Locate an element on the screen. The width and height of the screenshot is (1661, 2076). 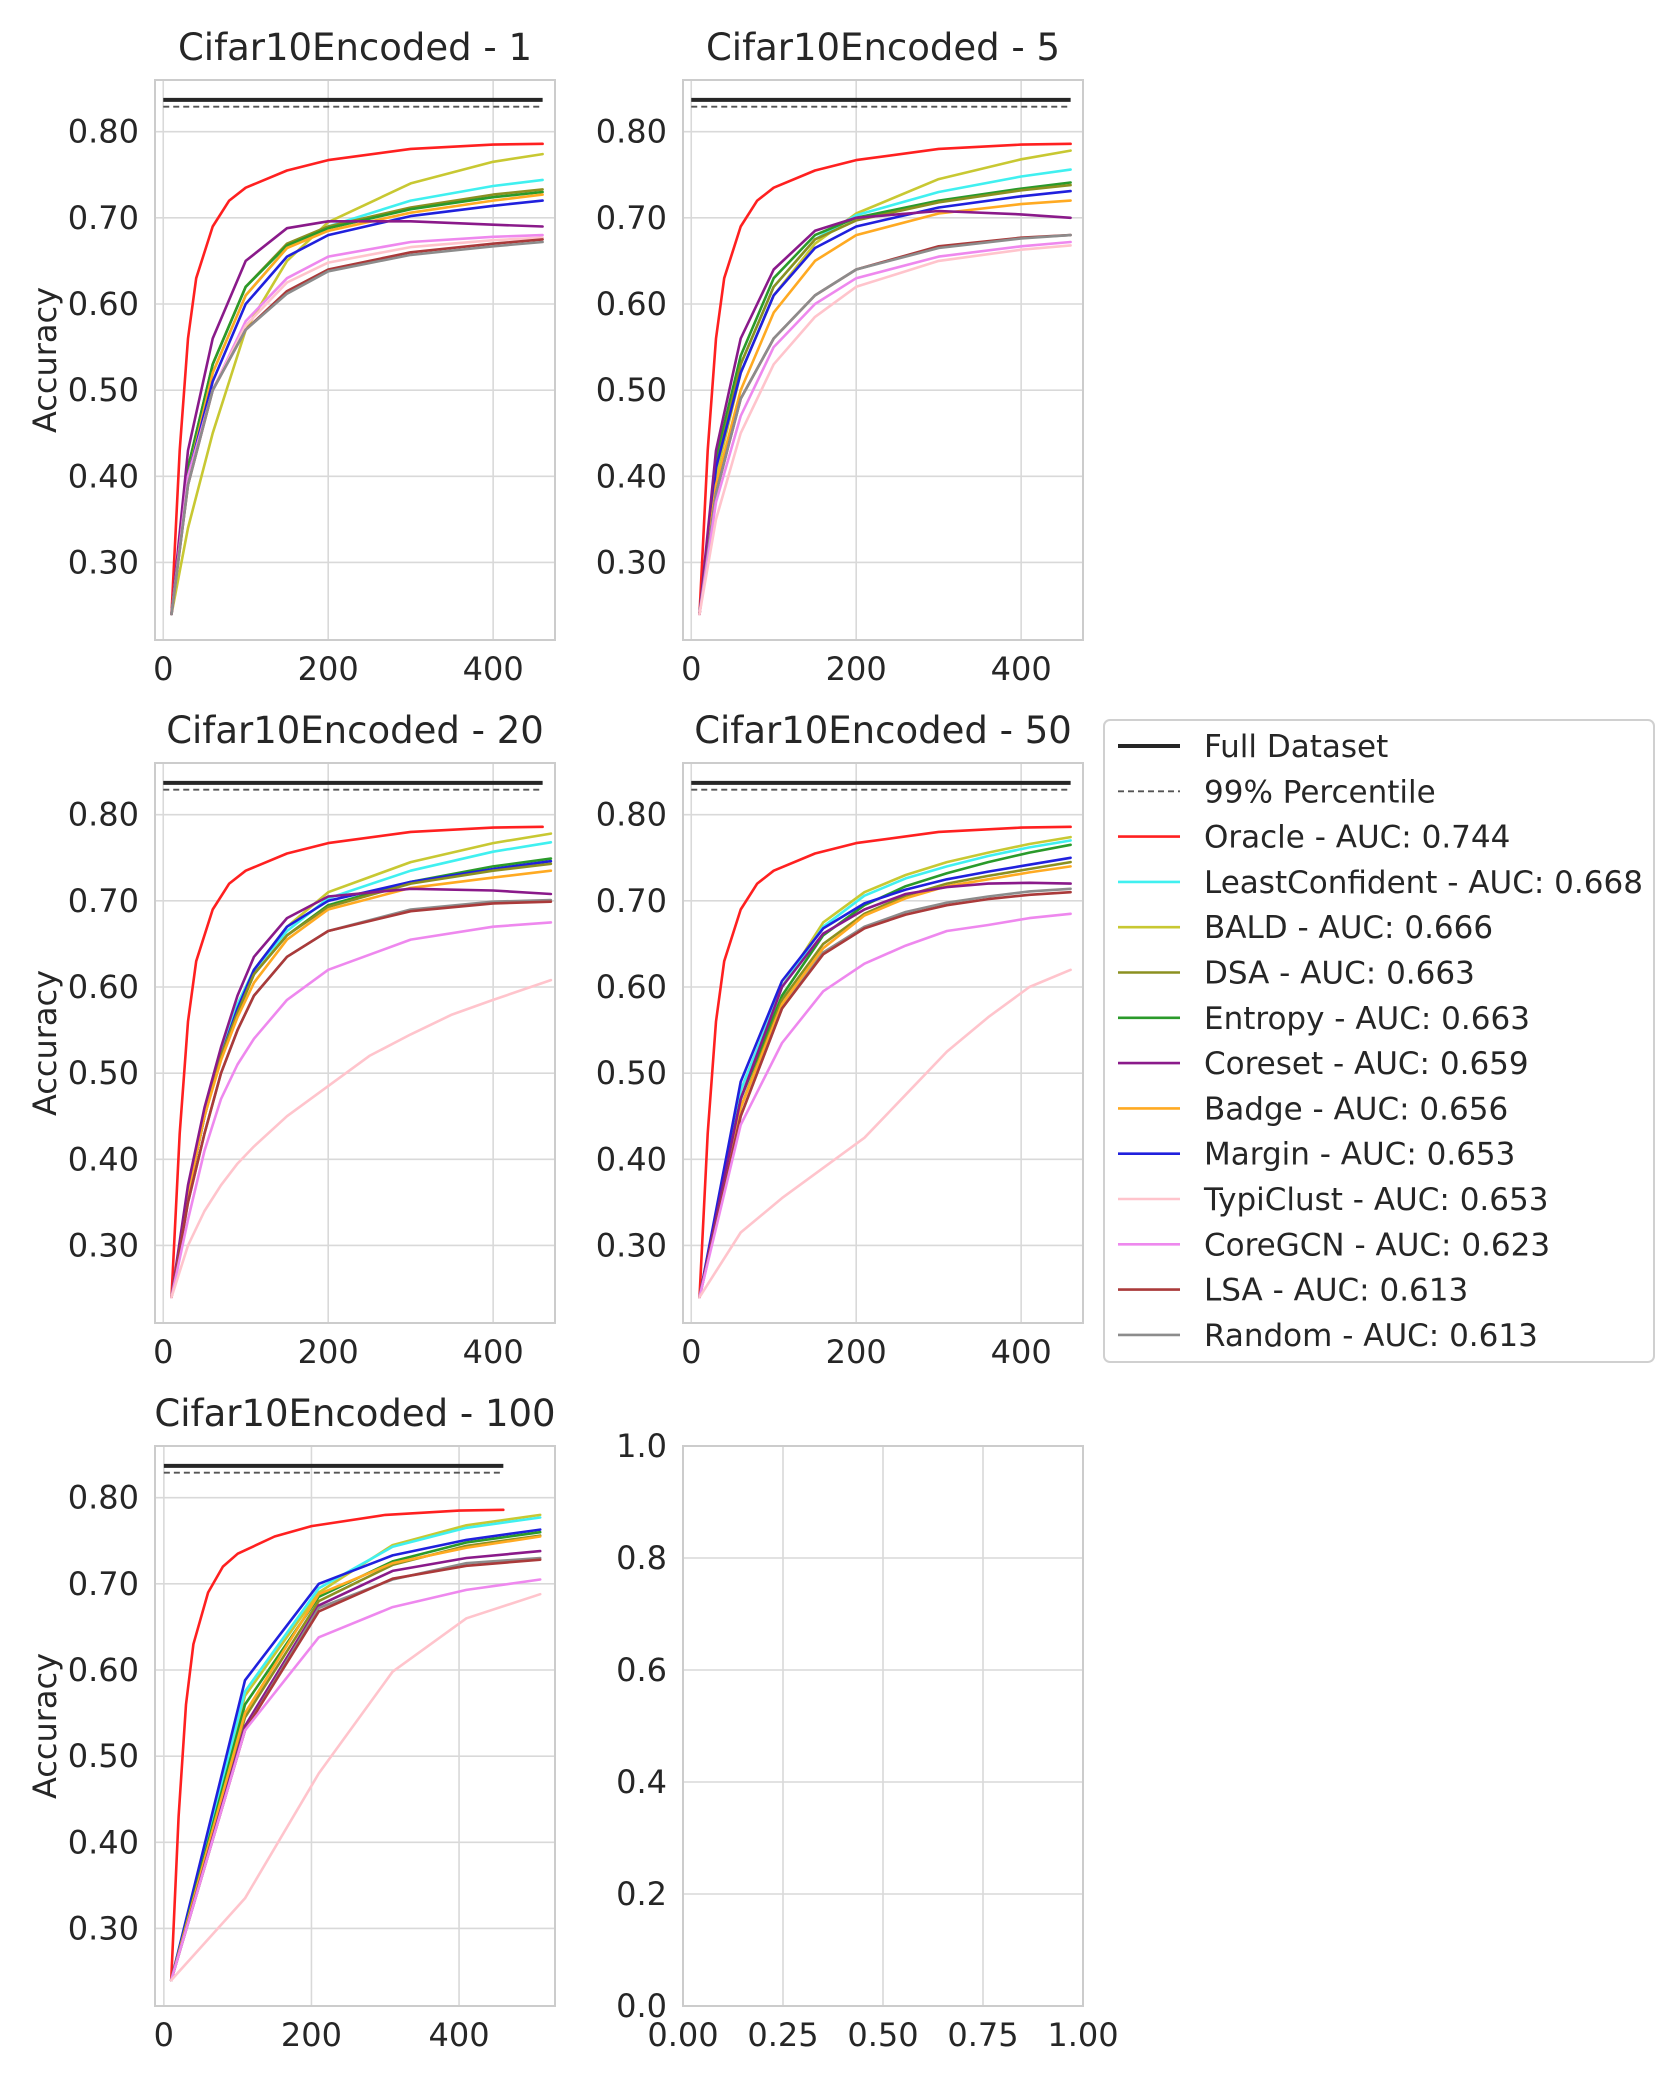
legend-item-badge: Badge - AUC: 0.656 is located at coordinates (1313, 1109).